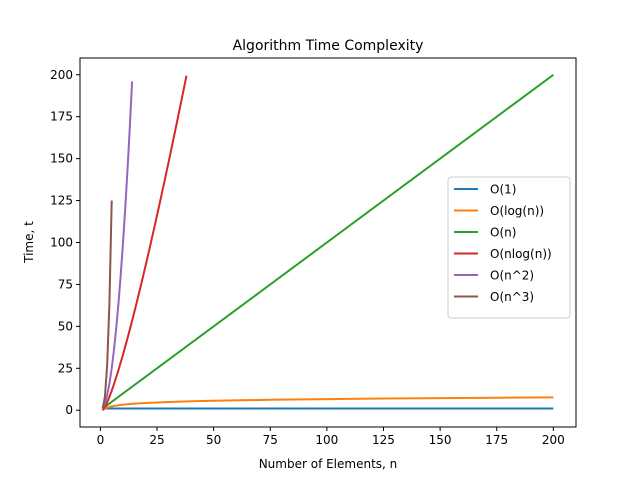 This screenshot has width=640, height=485. I want to click on x-tick-label: 50, so click(213, 440).